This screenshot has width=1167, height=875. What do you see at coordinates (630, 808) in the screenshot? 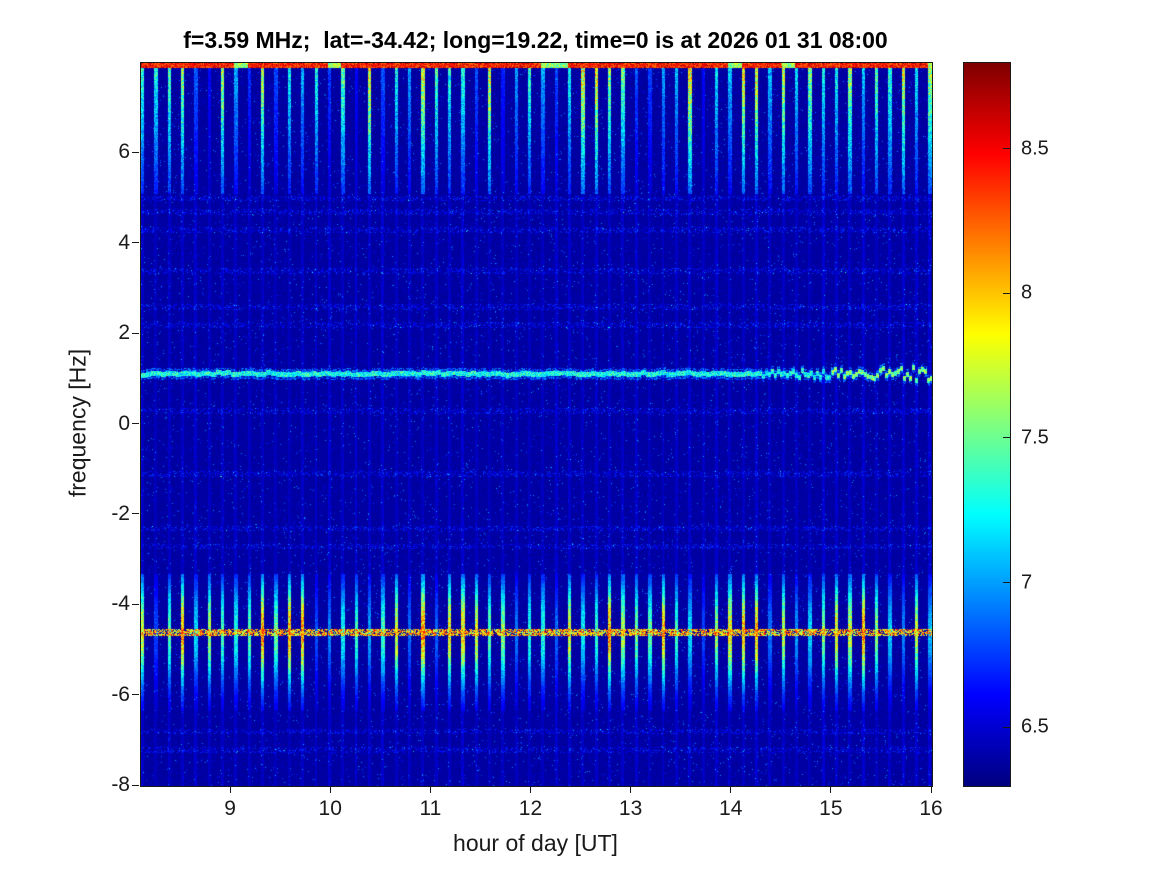
I see `x-tick-label: 13` at bounding box center [630, 808].